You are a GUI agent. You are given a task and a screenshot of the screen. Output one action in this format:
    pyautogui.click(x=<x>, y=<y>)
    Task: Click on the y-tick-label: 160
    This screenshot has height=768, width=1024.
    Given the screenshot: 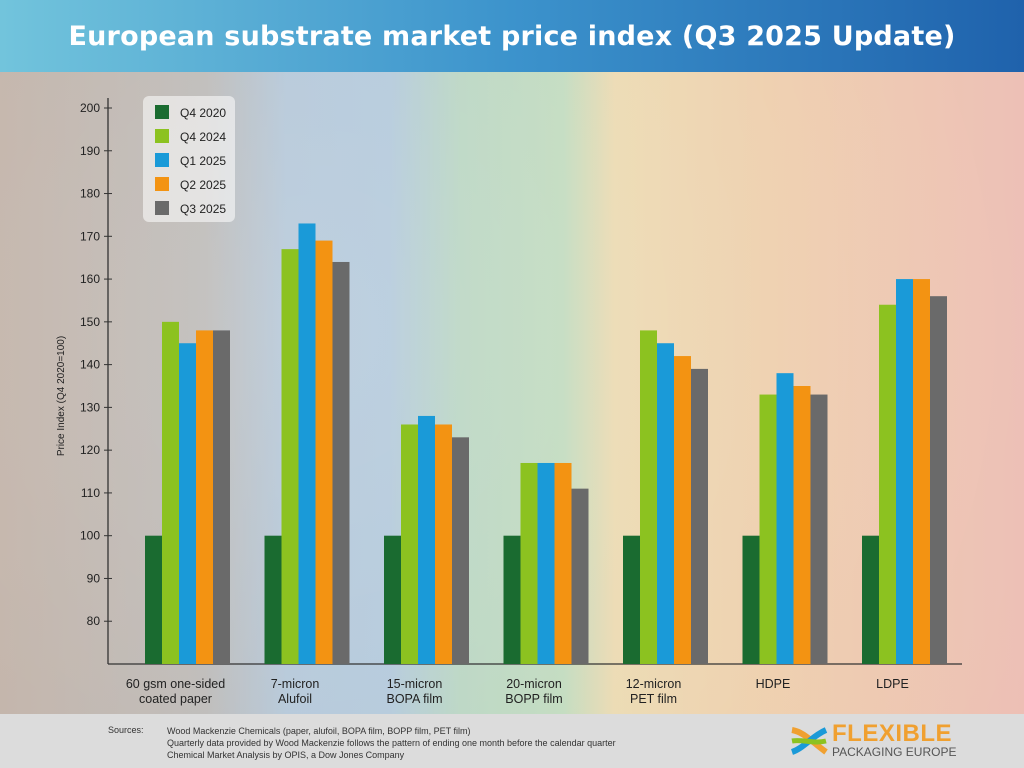 What is the action you would take?
    pyautogui.click(x=90, y=279)
    